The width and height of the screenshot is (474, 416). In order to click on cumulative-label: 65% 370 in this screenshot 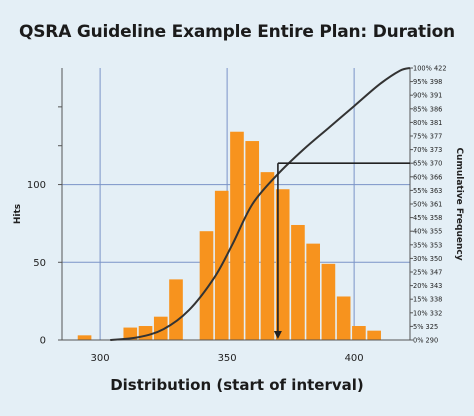, I will do `click(427, 164)`.